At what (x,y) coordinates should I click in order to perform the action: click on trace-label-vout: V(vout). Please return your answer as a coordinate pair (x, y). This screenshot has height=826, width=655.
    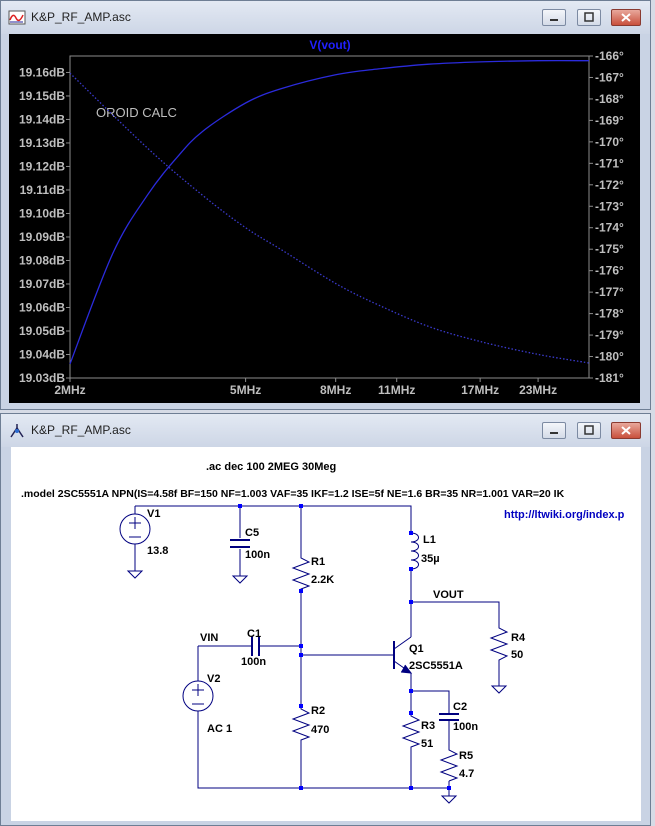
    Looking at the image, I should click on (329, 45).